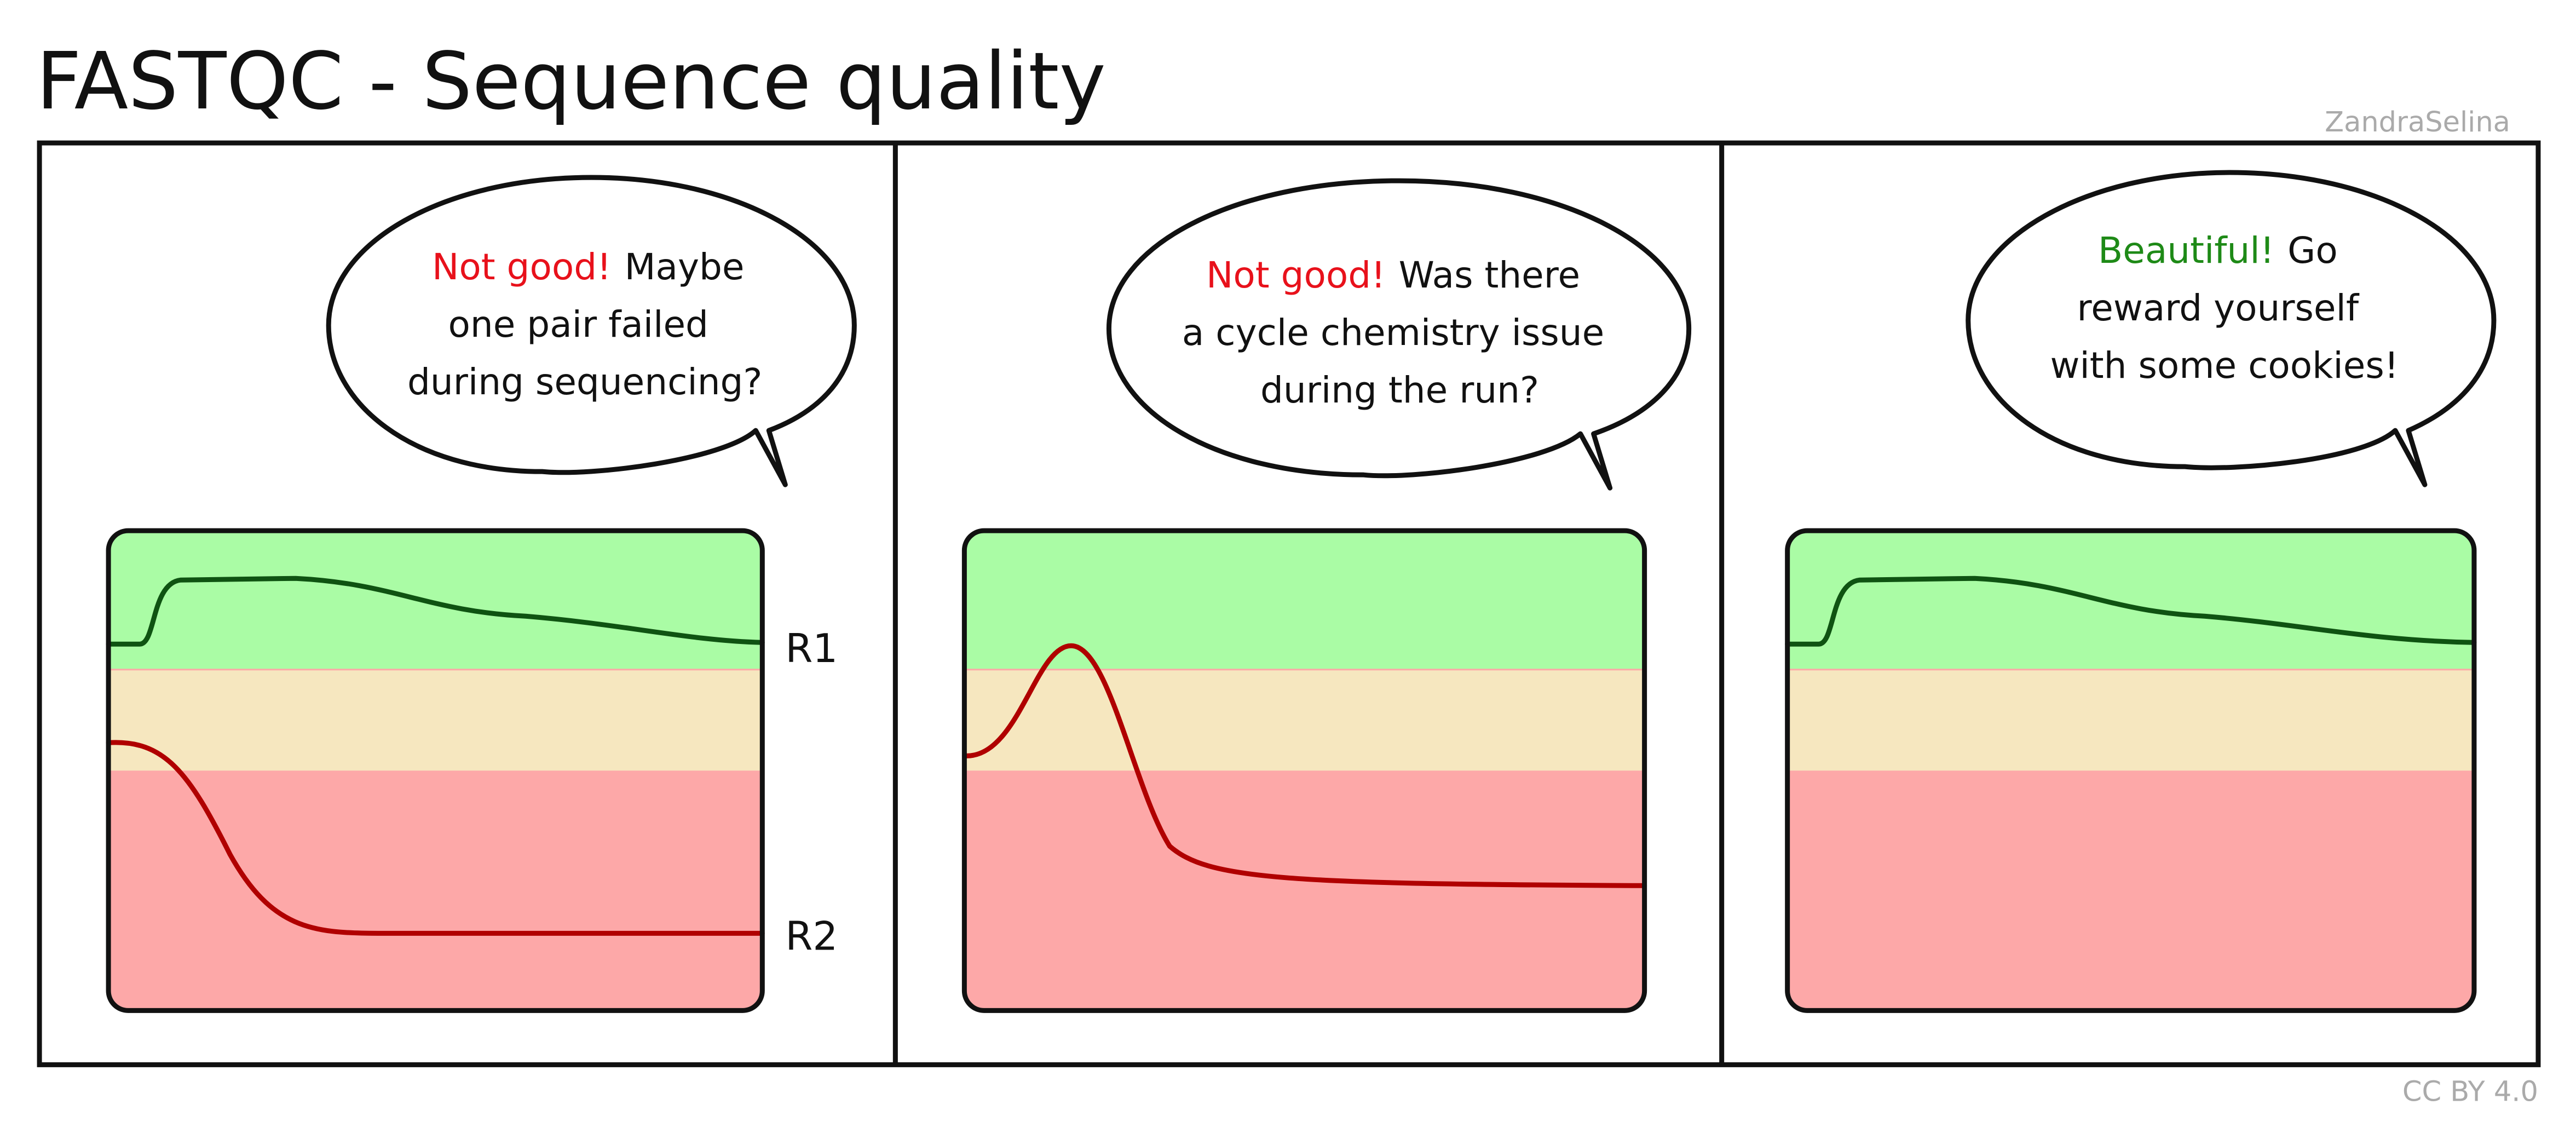 The height and width of the screenshot is (1139, 2576). I want to click on title: FASTQC - Sequence quality, so click(571, 81).